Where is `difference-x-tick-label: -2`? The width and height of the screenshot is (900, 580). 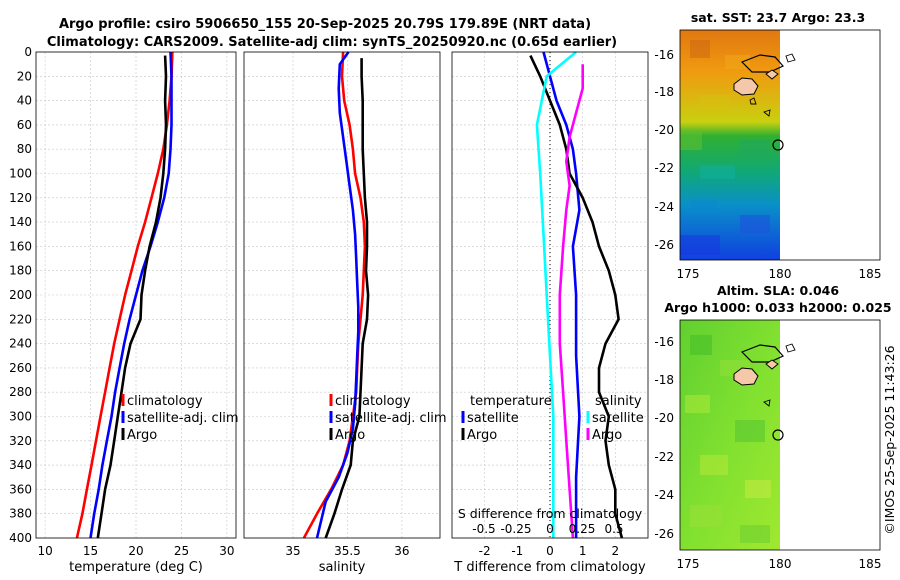 difference-x-tick-label: -2 is located at coordinates (485, 551).